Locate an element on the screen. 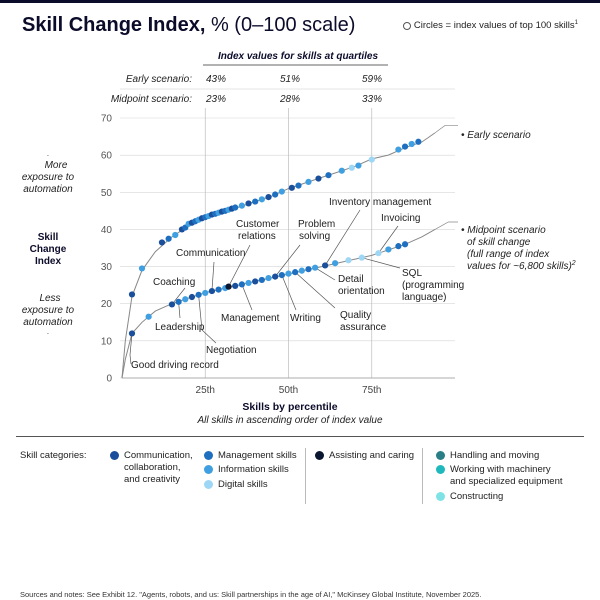 Image resolution: width=600 pixels, height=600 pixels. label-customer-relations-2: relations is located at coordinates (257, 236).